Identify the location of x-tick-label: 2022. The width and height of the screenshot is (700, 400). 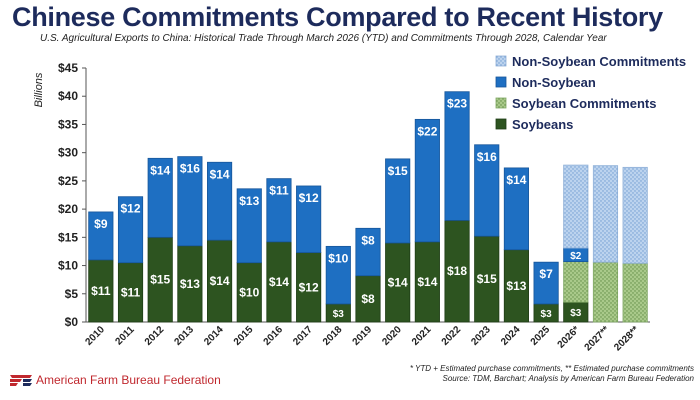
(452, 336).